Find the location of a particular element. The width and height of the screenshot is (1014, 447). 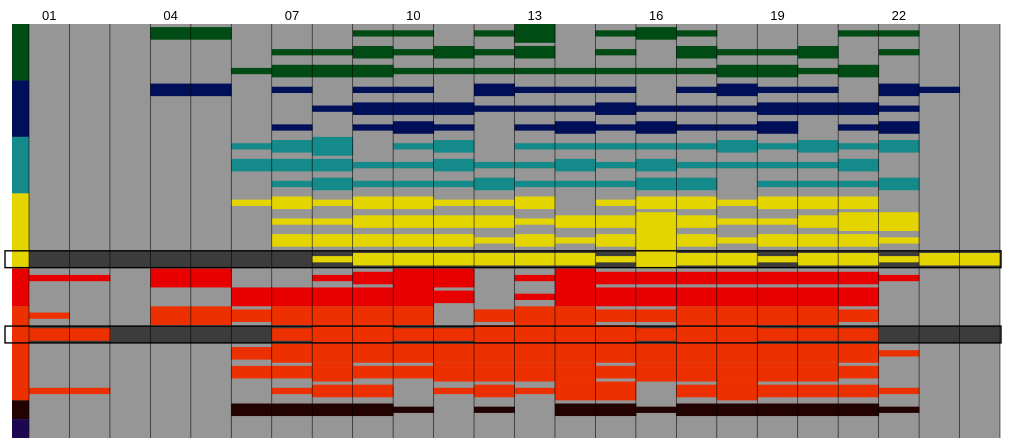

x-tick-label: 01 is located at coordinates (49, 15).